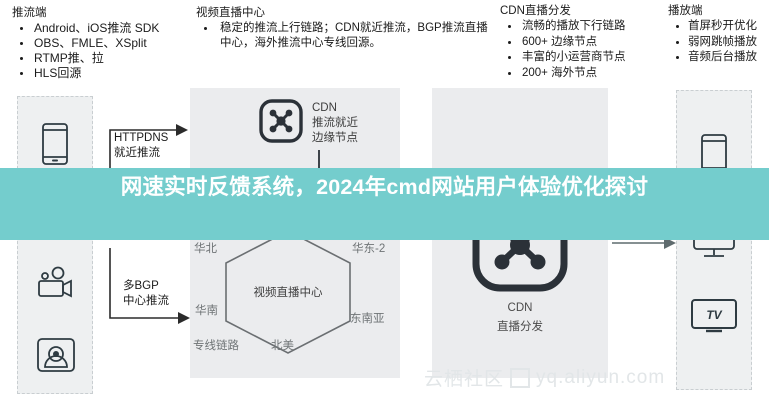 This screenshot has height=400, width=769. I want to click on live-center-hexagon: 视频直播中心, so click(288, 292).